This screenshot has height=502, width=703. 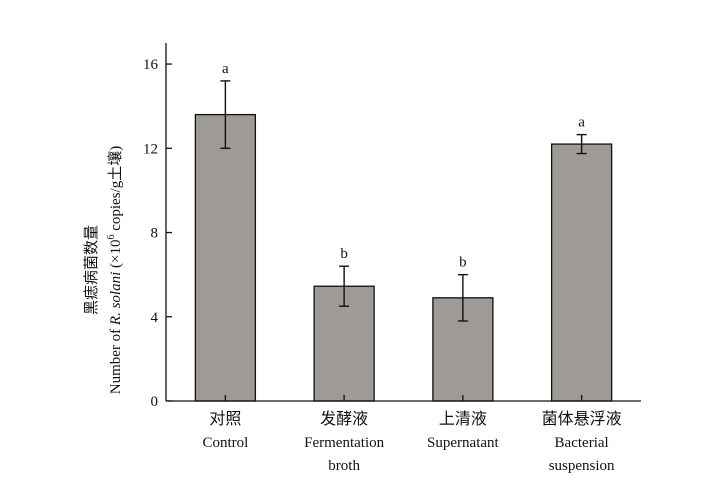 I want to click on x-label-zh: 上清液, so click(x=463, y=419).